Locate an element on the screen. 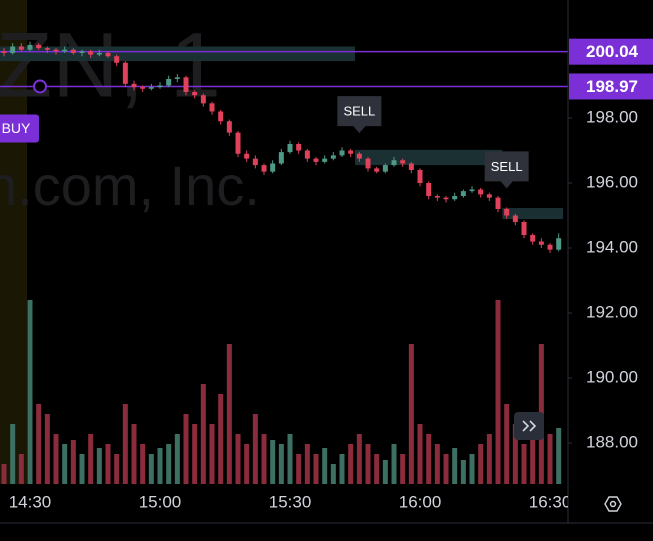  y-tick-label: 198.00 is located at coordinates (612, 116).